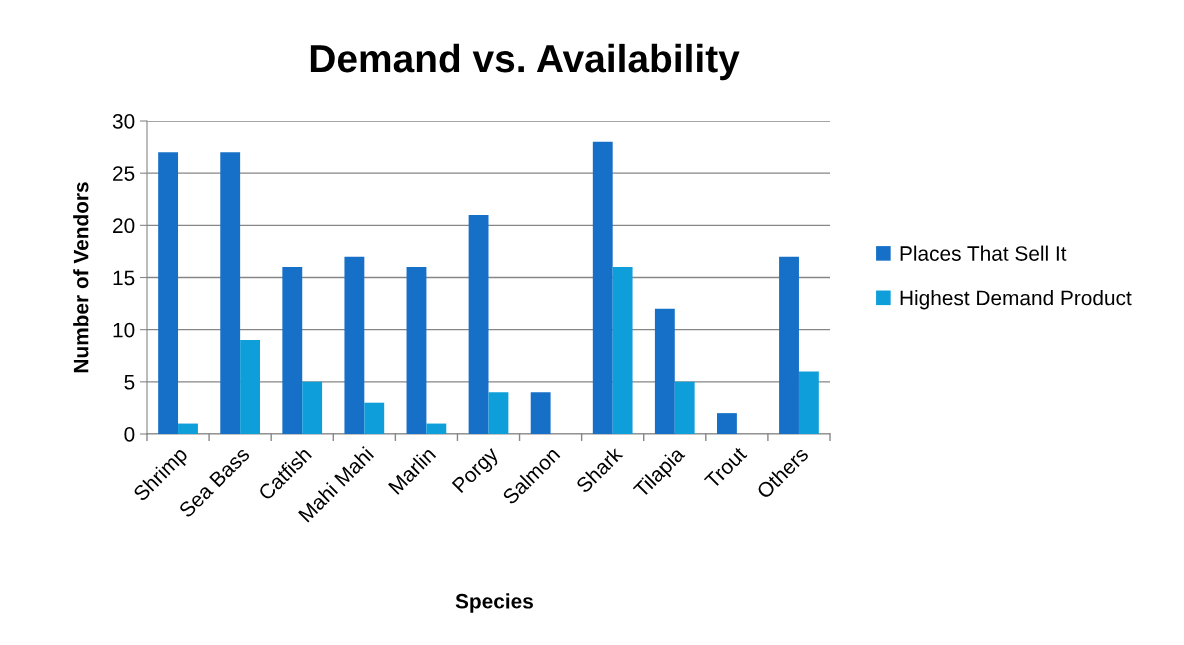  I want to click on y-tick-label: 30, so click(123, 121).